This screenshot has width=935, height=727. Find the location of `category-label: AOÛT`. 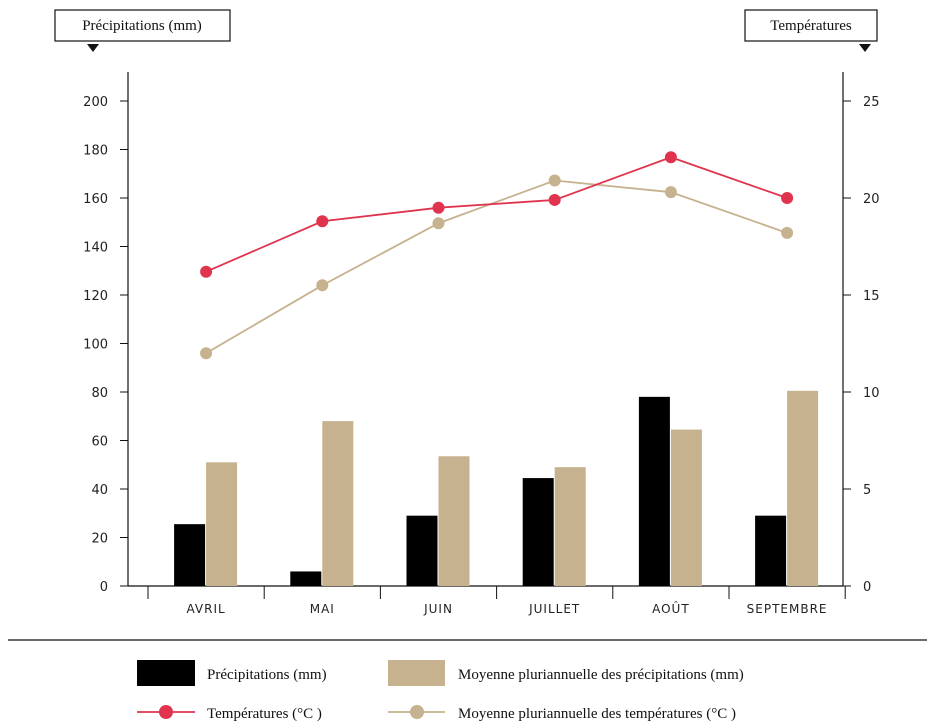

category-label: AOÛT is located at coordinates (671, 608).